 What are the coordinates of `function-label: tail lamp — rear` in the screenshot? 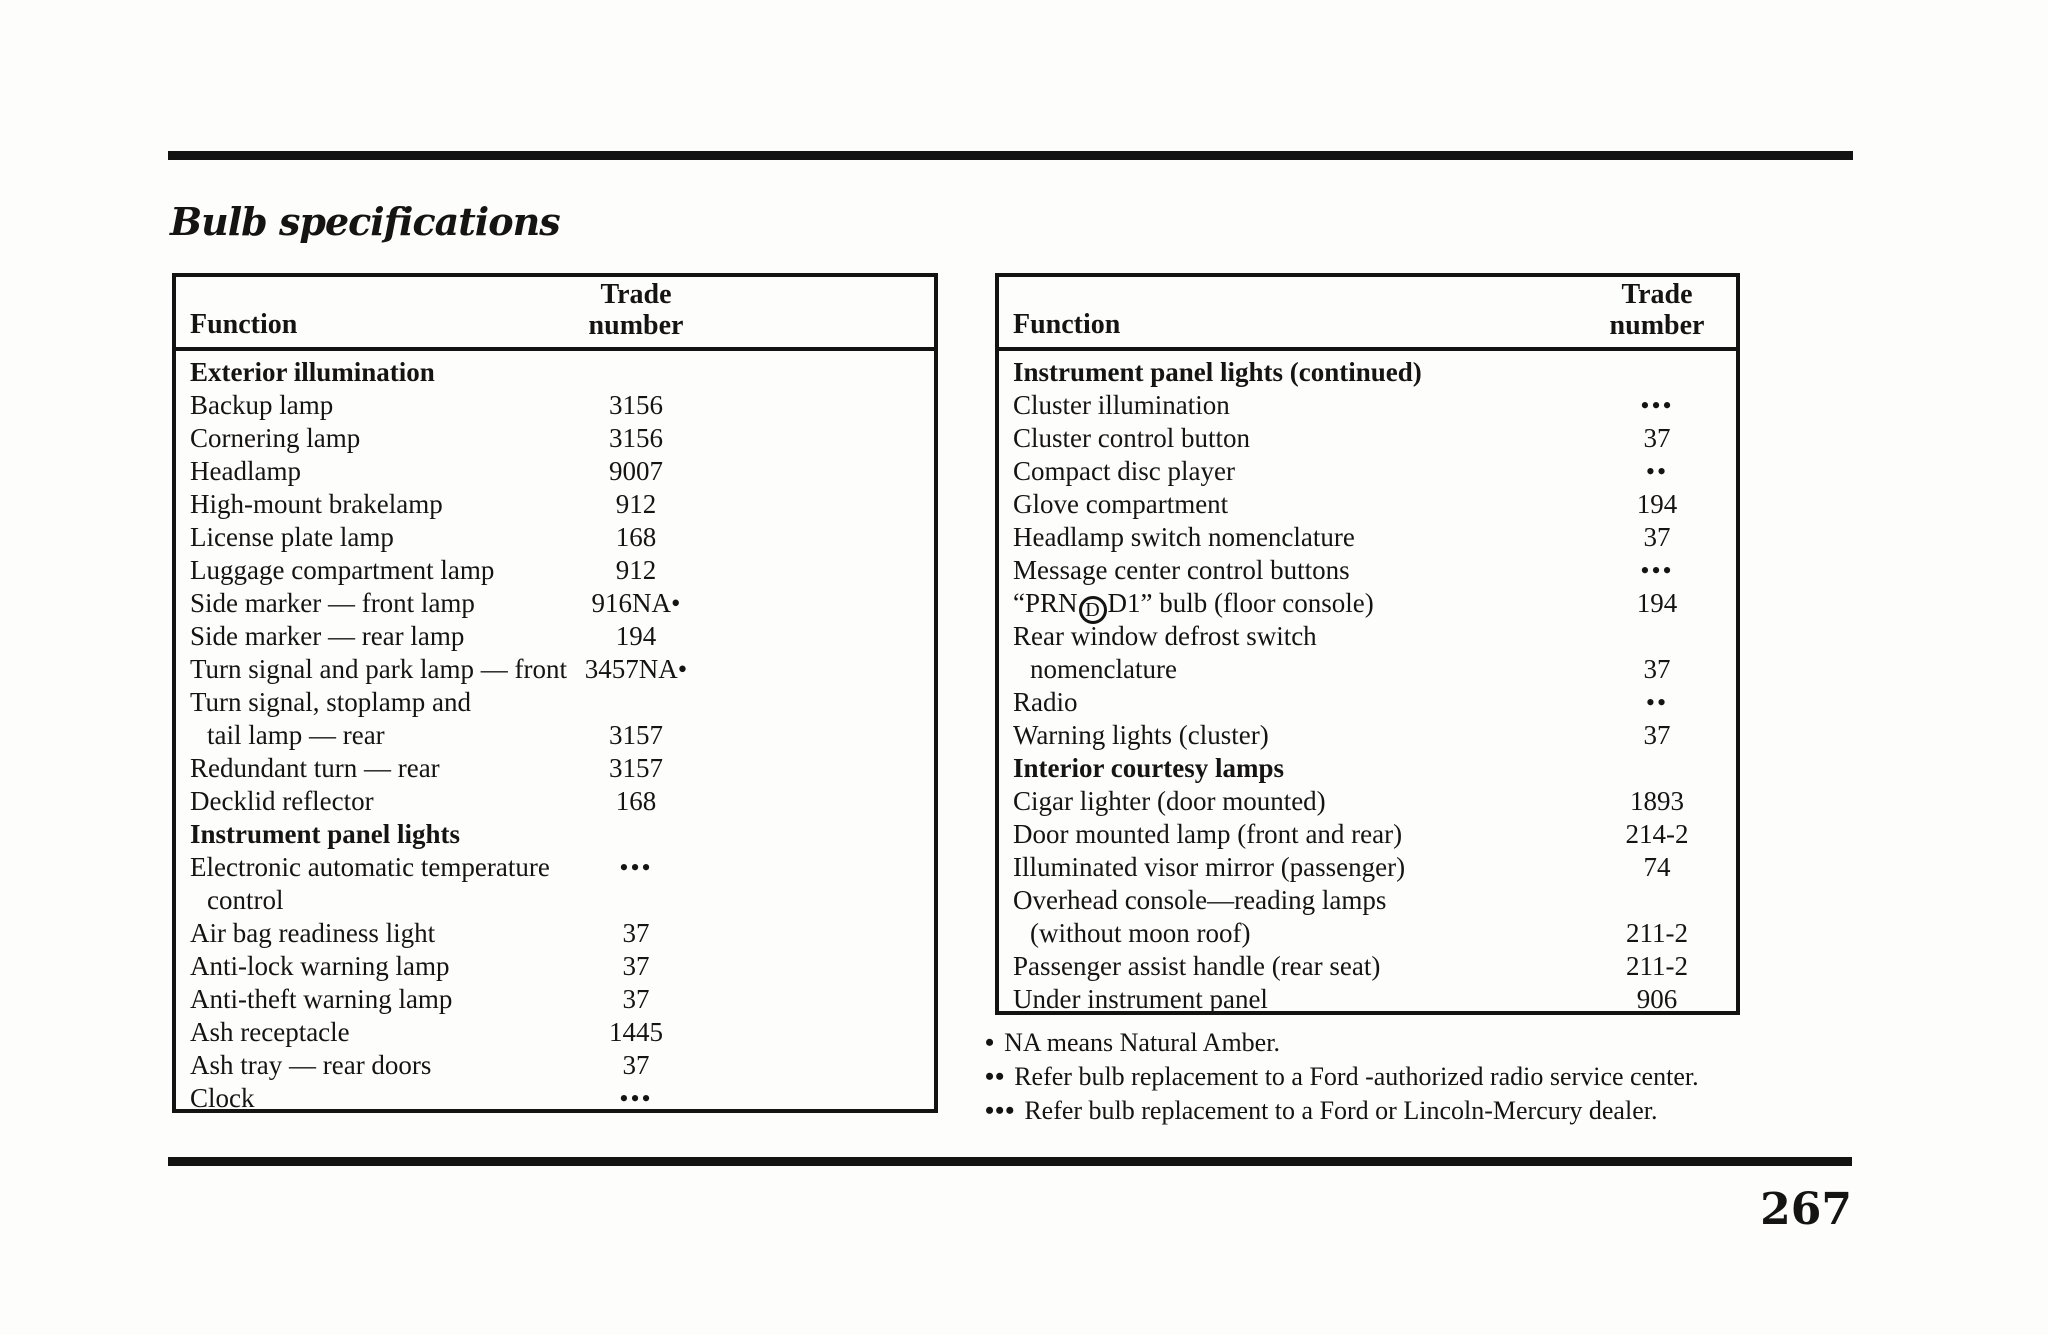 It's located at (296, 735).